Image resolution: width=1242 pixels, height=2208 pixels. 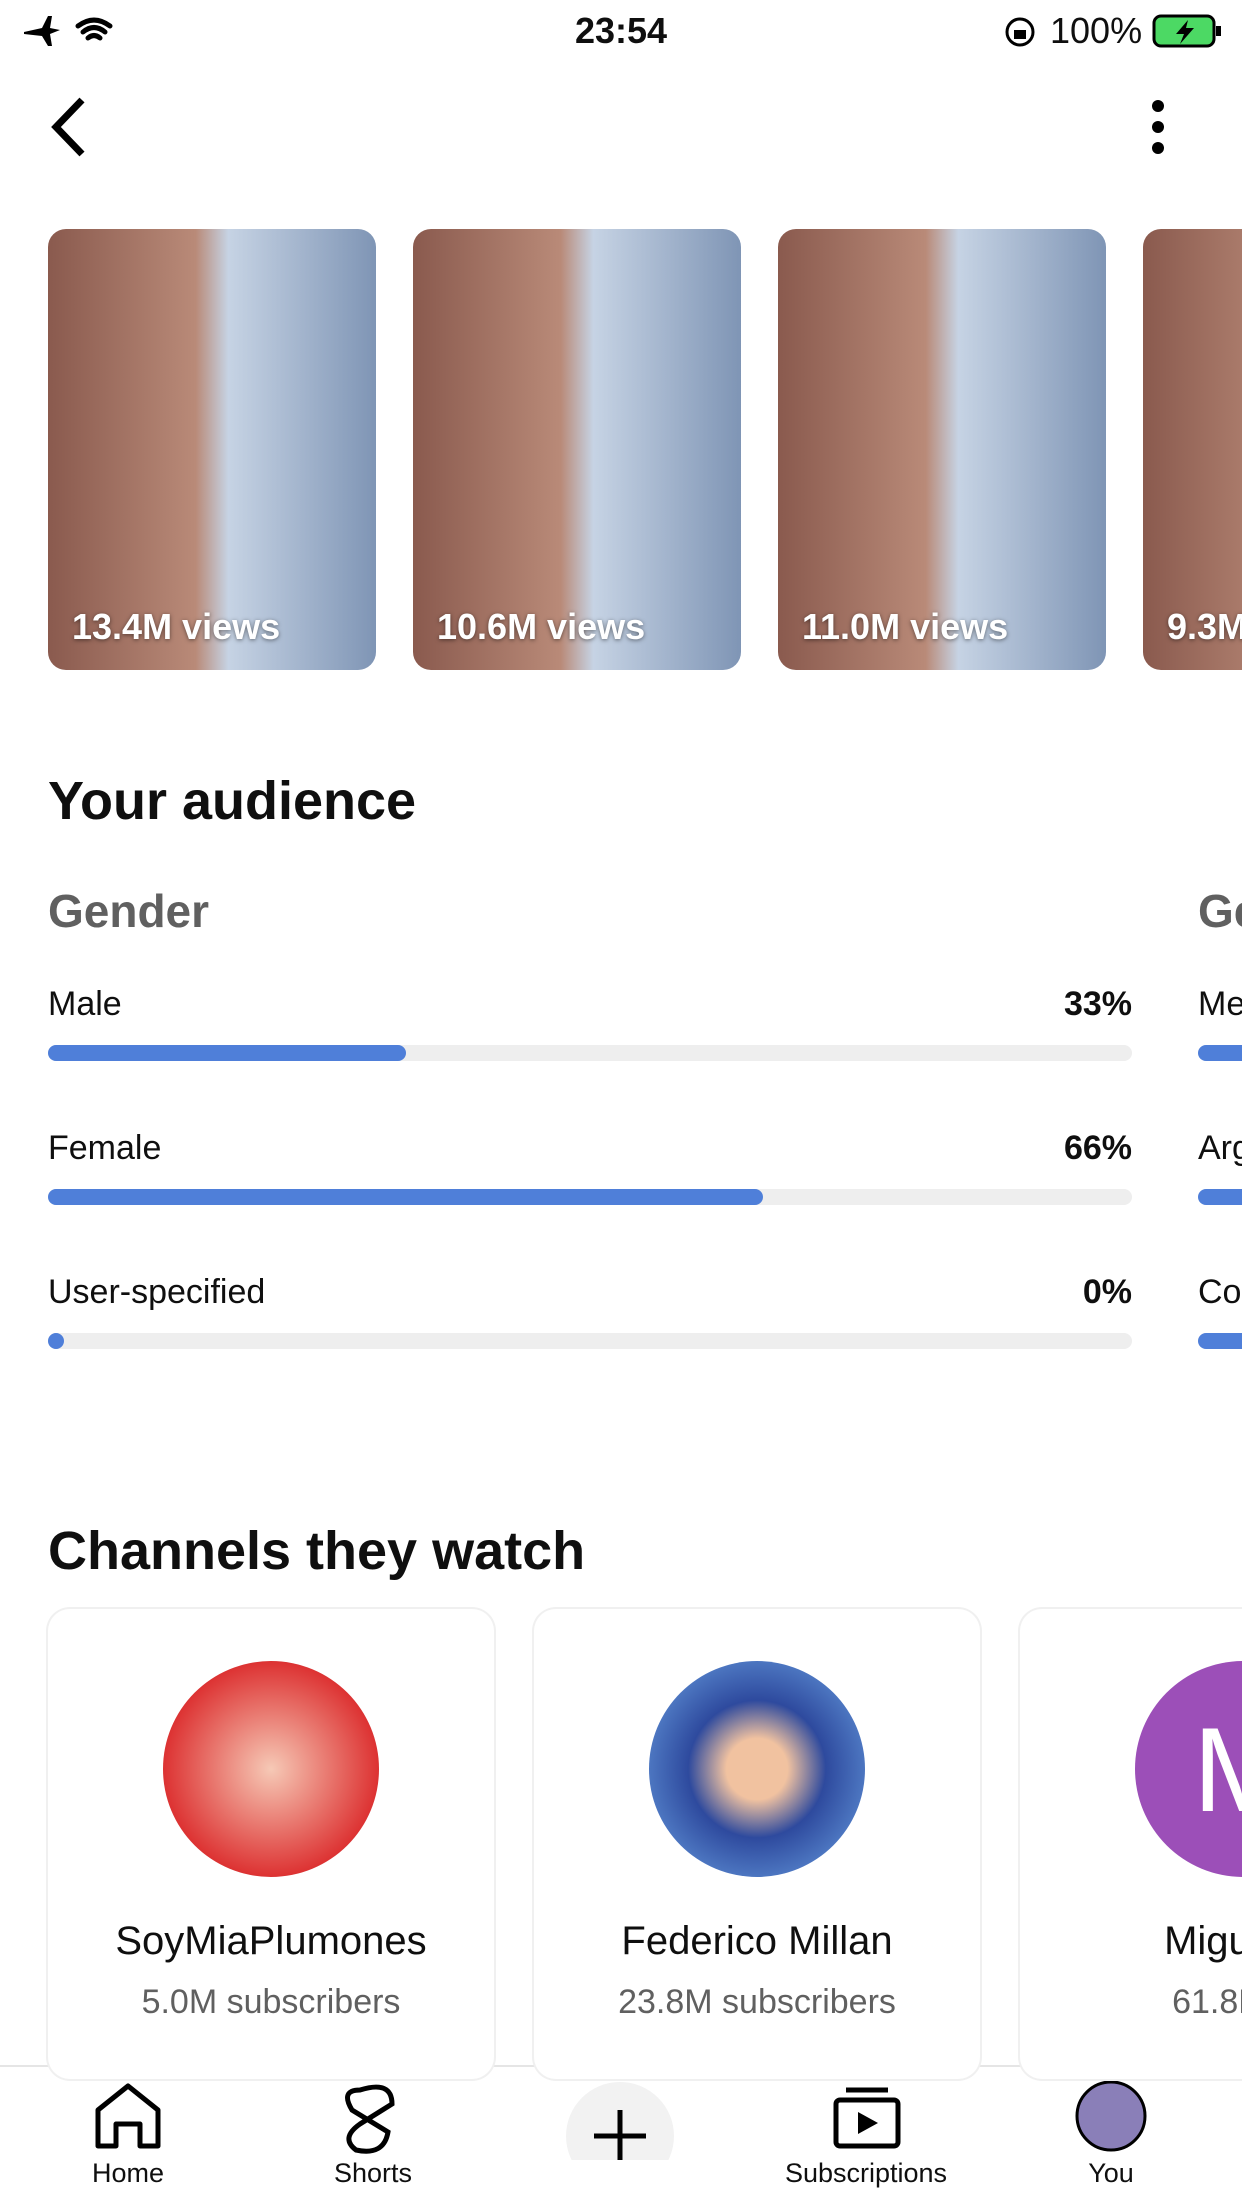 I want to click on row-label: Female, so click(x=105, y=1148).